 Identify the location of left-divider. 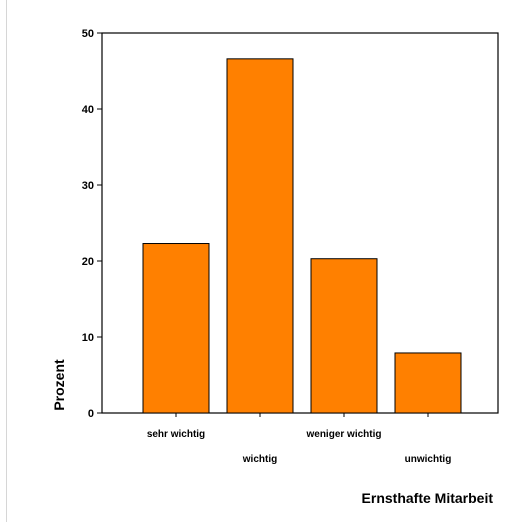
(6, 261).